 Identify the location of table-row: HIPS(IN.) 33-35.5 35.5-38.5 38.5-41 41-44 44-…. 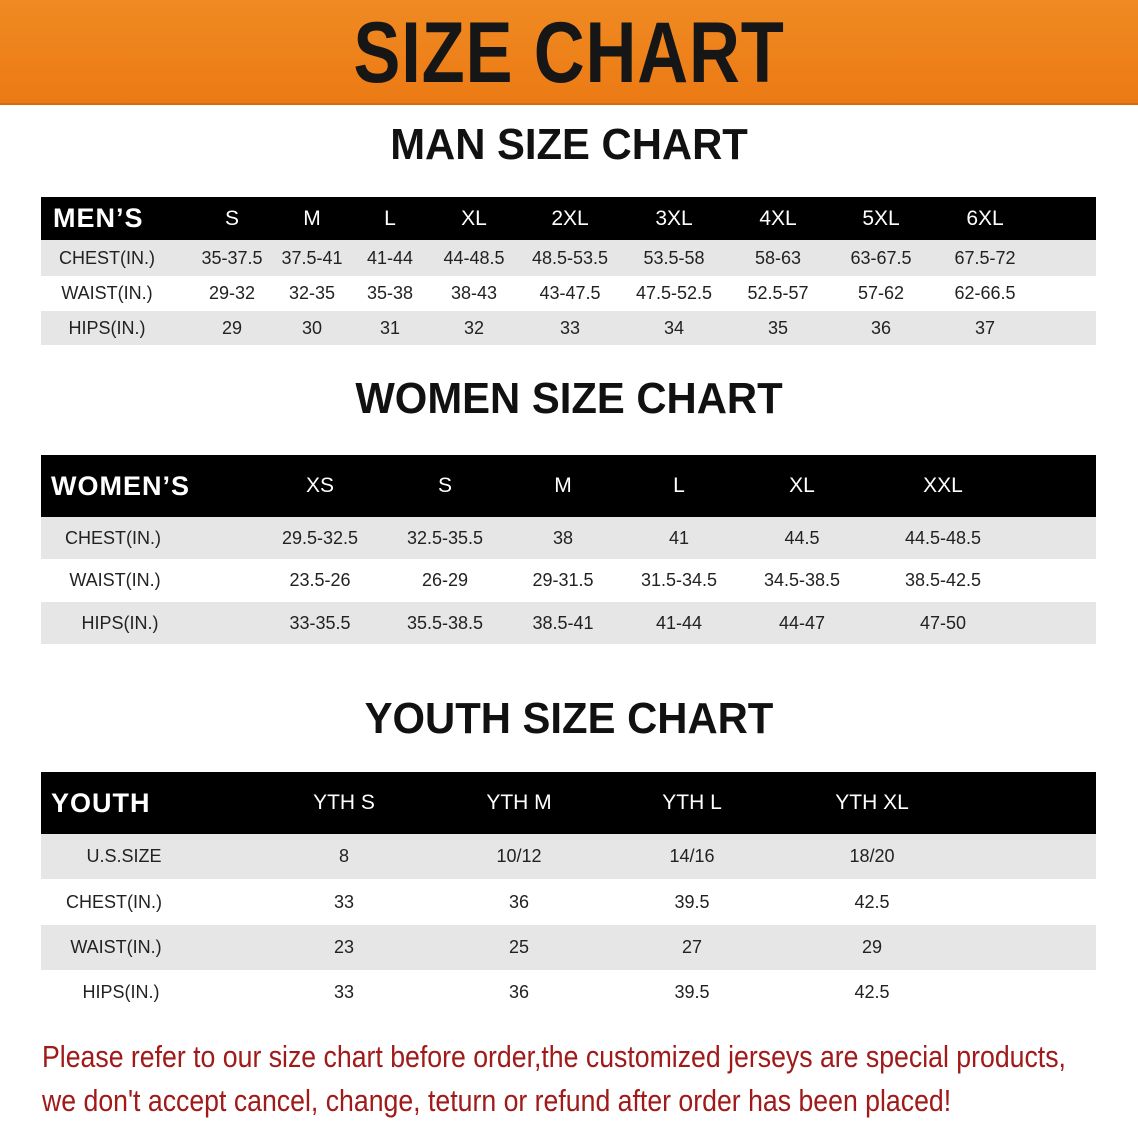
(568, 623).